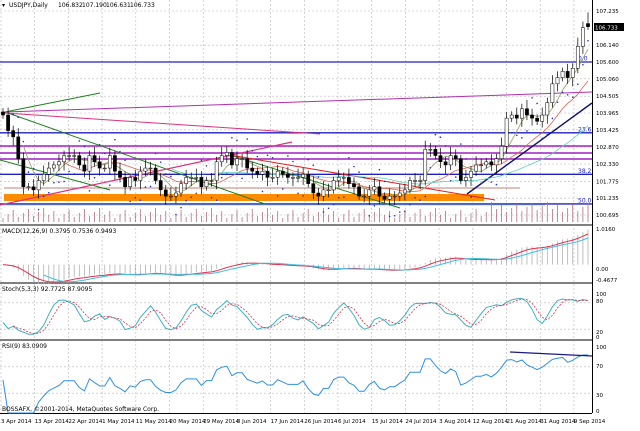 The width and height of the screenshot is (640, 431). I want to click on date-tick: 15 Jul 2014, so click(388, 422).